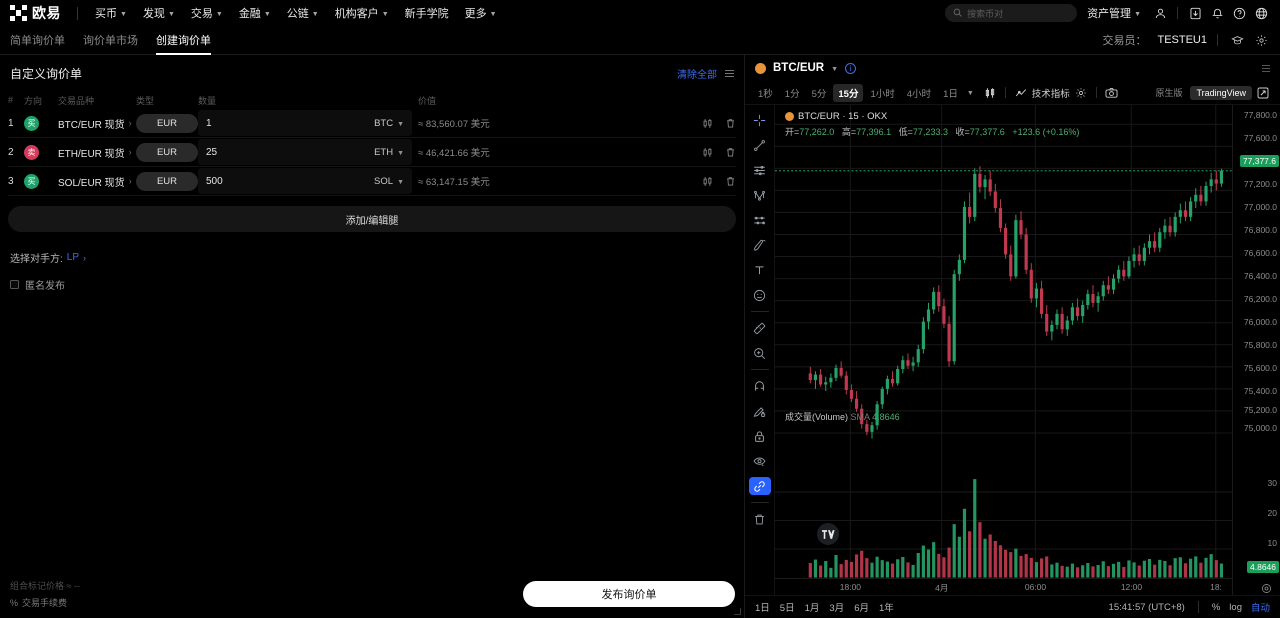 This screenshot has width=1280, height=618. I want to click on zoom-in-icon, so click(760, 353).